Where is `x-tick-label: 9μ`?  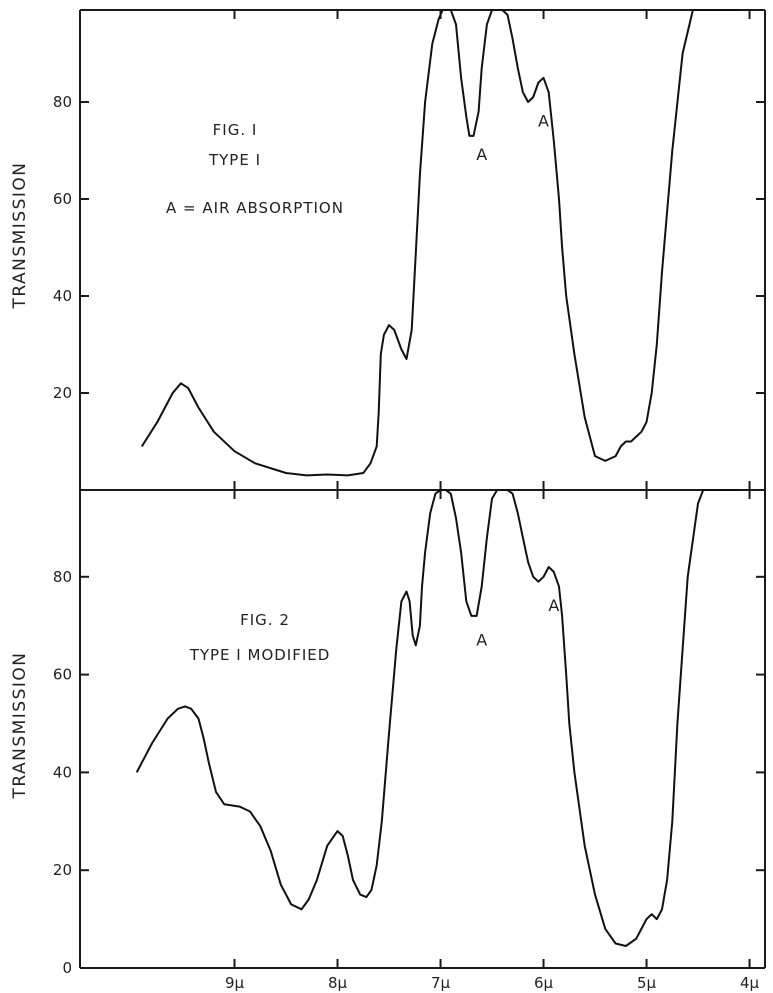
x-tick-label: 9μ is located at coordinates (235, 983).